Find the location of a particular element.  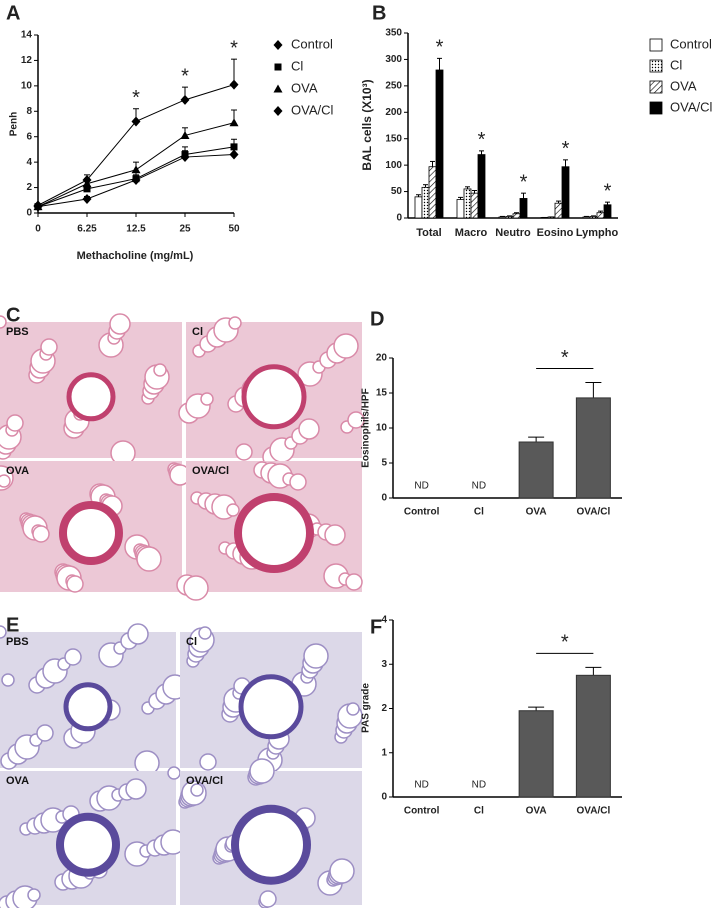

panel-label: E is located at coordinates (12, 625).